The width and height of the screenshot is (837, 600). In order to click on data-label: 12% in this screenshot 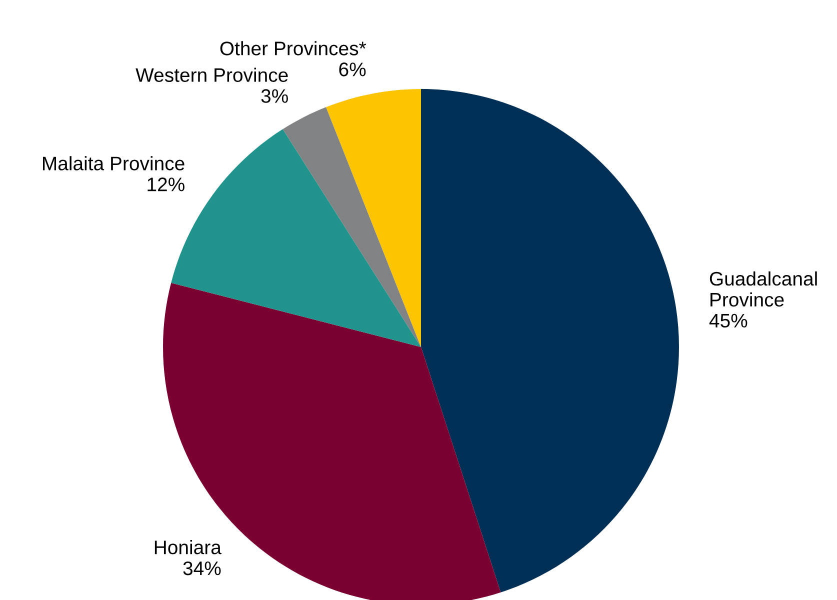, I will do `click(166, 185)`.